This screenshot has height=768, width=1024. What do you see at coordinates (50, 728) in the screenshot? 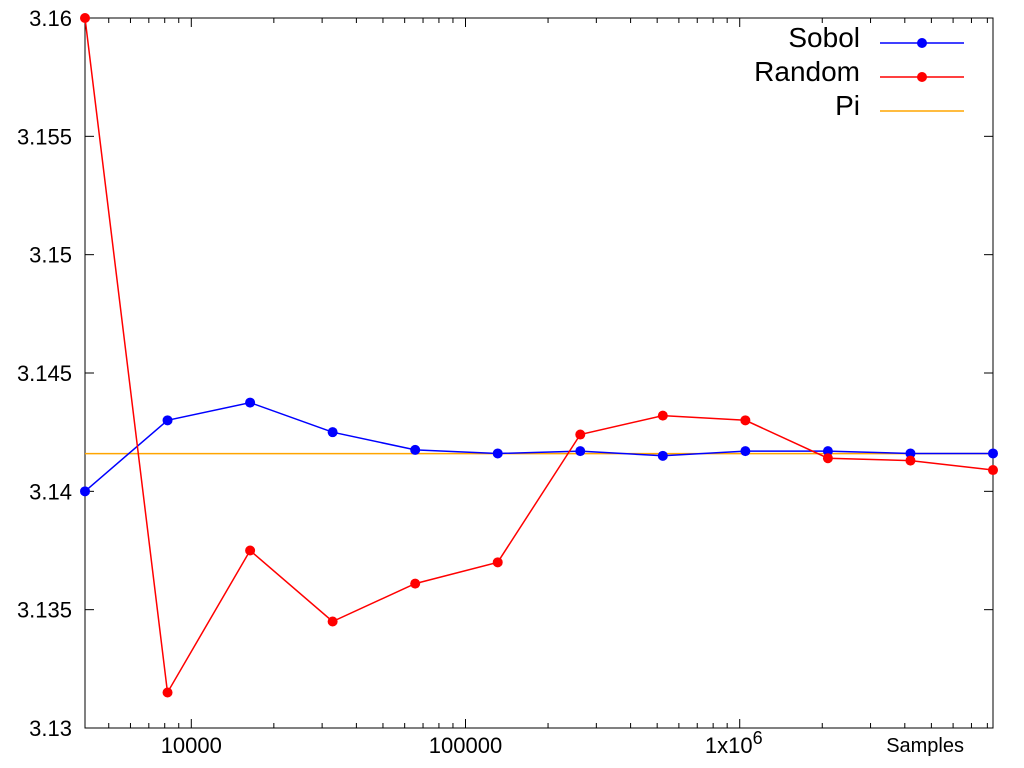
I see `y-tick-label: 3.13` at bounding box center [50, 728].